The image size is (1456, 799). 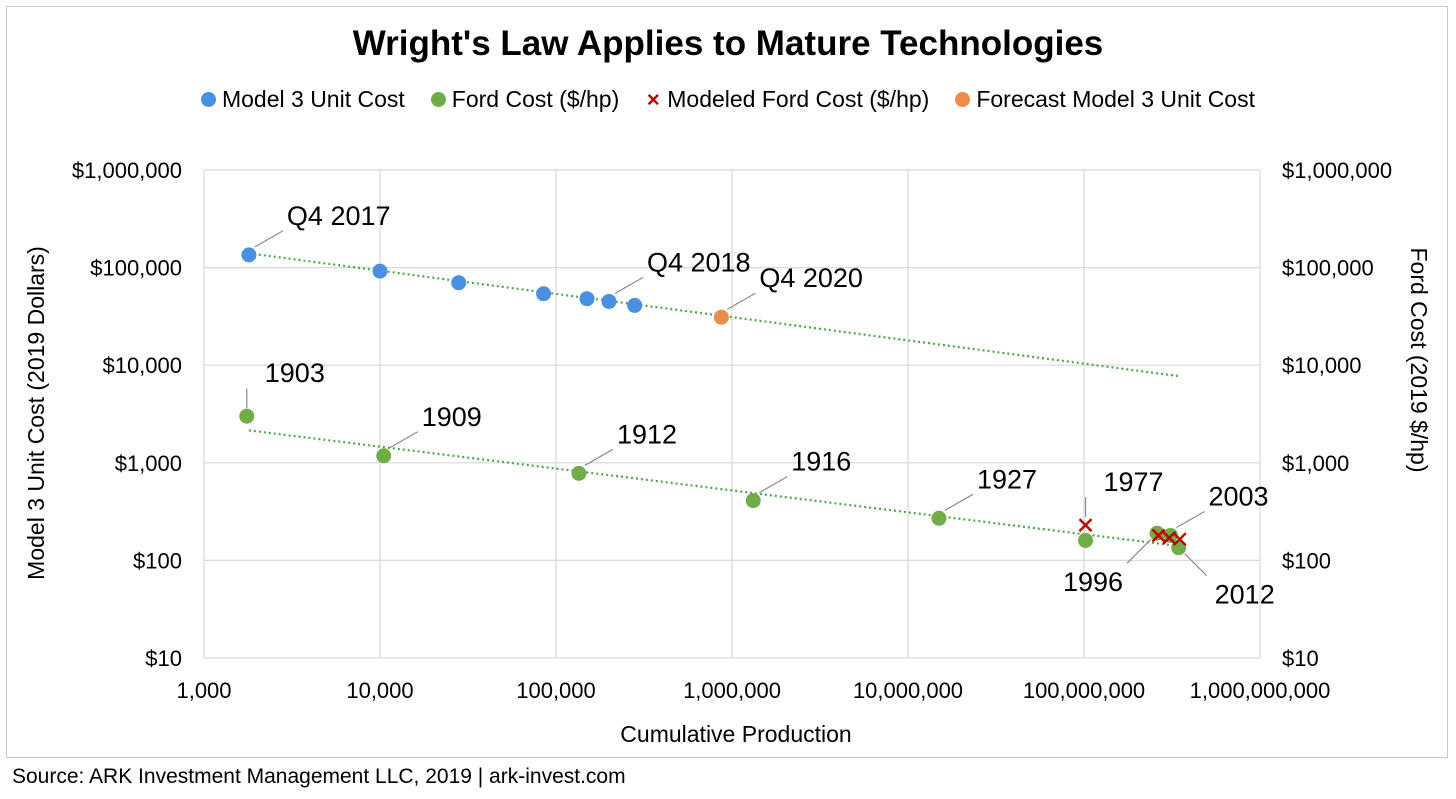 What do you see at coordinates (647, 434) in the screenshot?
I see `annotation-label: 1912` at bounding box center [647, 434].